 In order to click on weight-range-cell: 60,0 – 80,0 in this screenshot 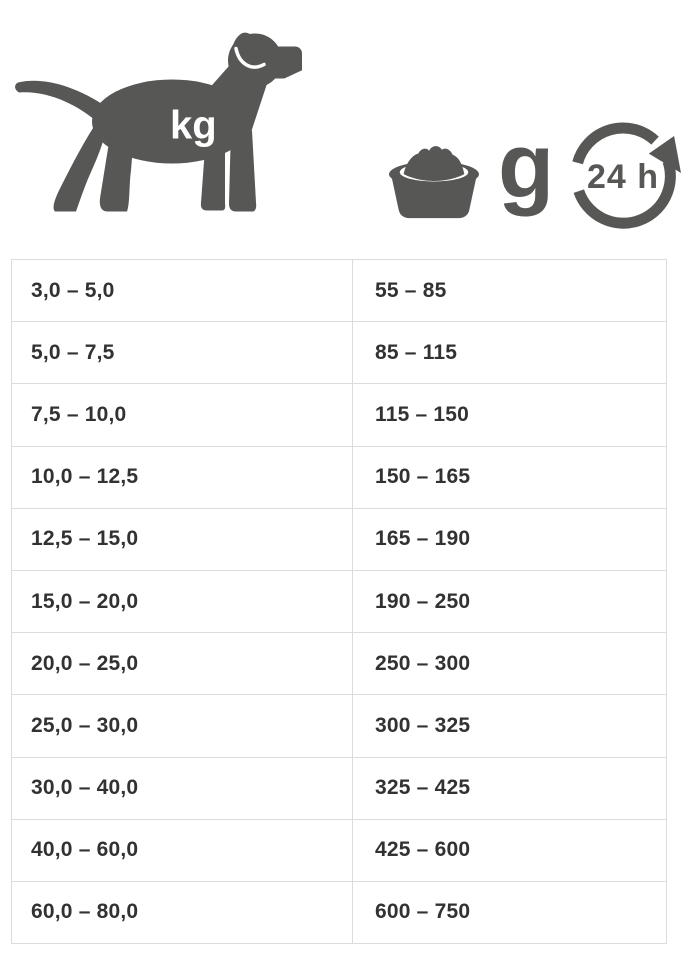, I will do `click(182, 912)`.